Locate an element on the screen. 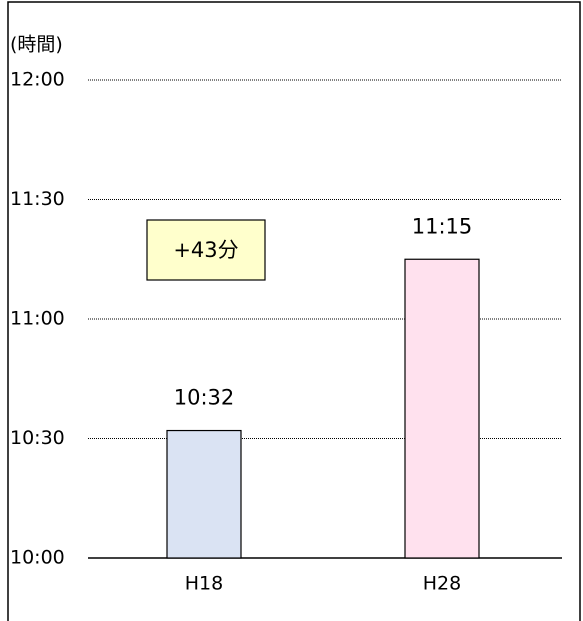 This screenshot has width=583, height=621. y-tick-label: 11:30 is located at coordinates (37, 199).